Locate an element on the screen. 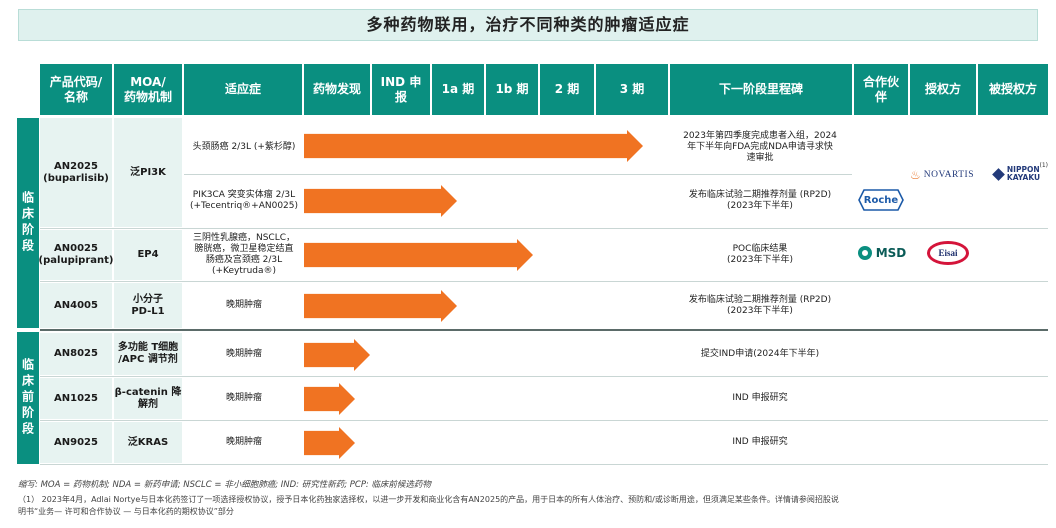  header-phase-1b: 1b 期 is located at coordinates (512, 89).